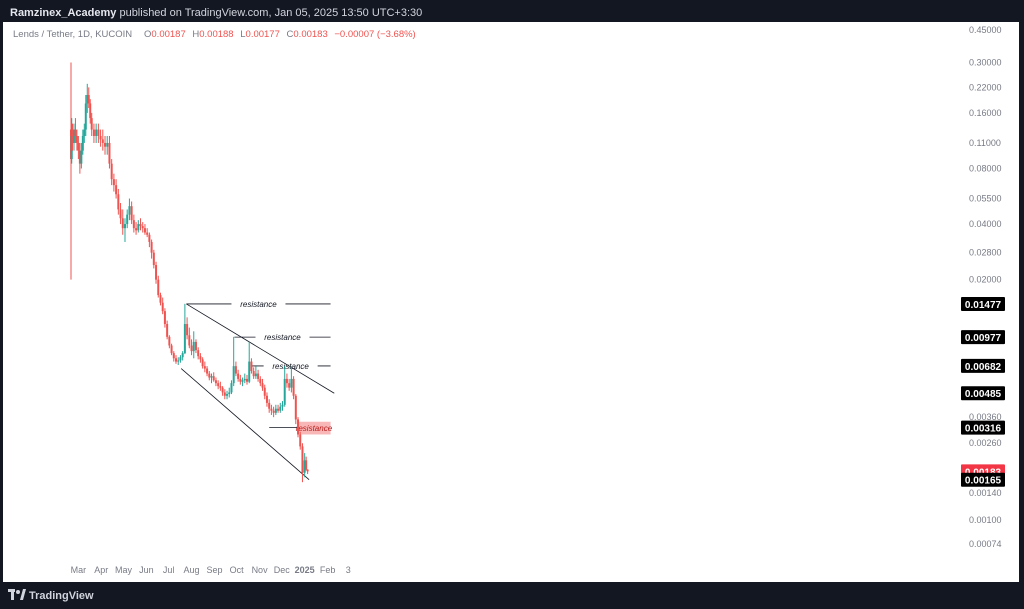 The width and height of the screenshot is (1024, 609). Describe the element at coordinates (985, 253) in the screenshot. I see `price-tick-label: 0.02800` at that location.